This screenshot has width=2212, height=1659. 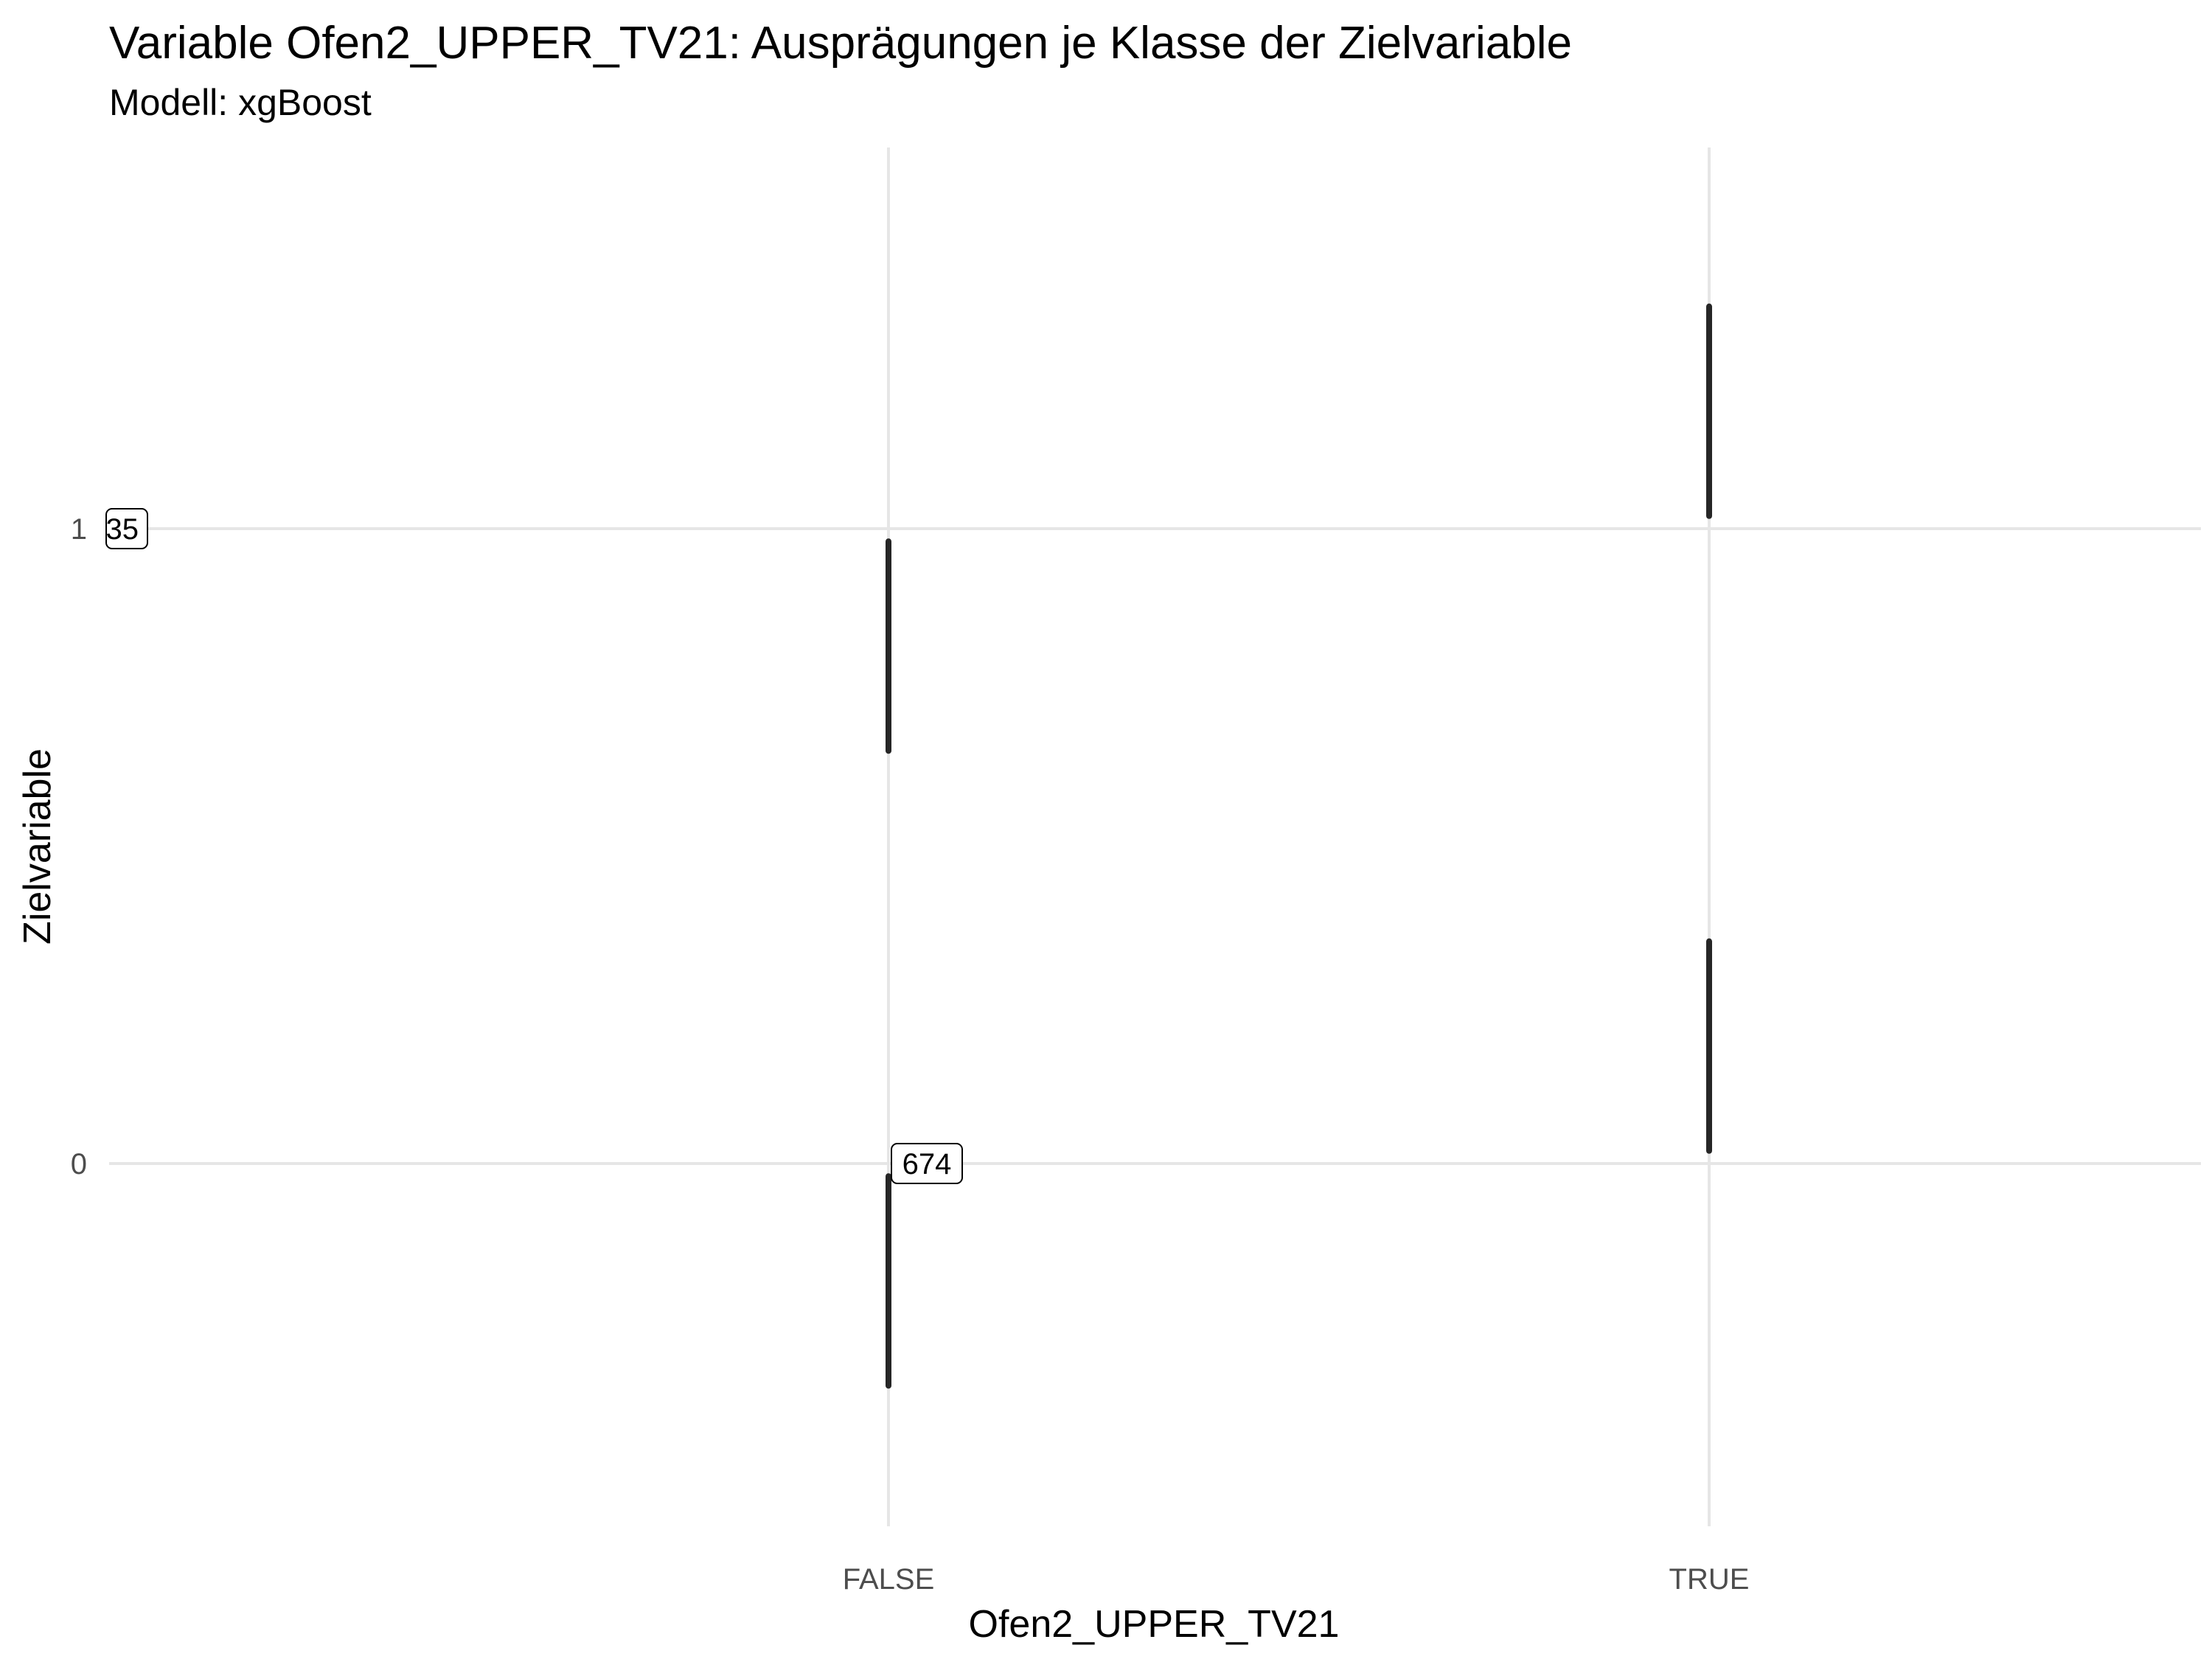 I want to click on data-label-false-1: 35, so click(x=126, y=528).